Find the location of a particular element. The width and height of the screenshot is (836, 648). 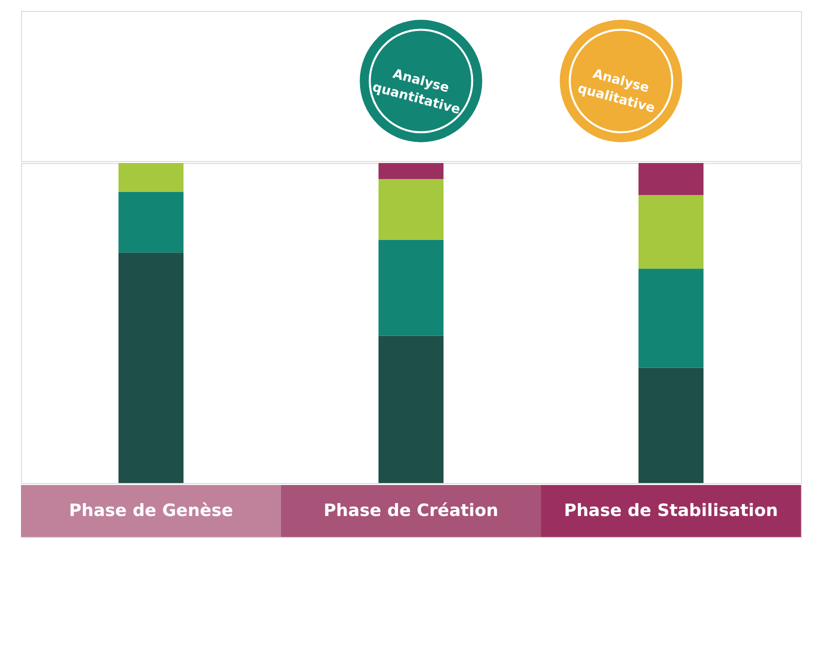

x-tick-label: Phase de Création is located at coordinates (411, 511).